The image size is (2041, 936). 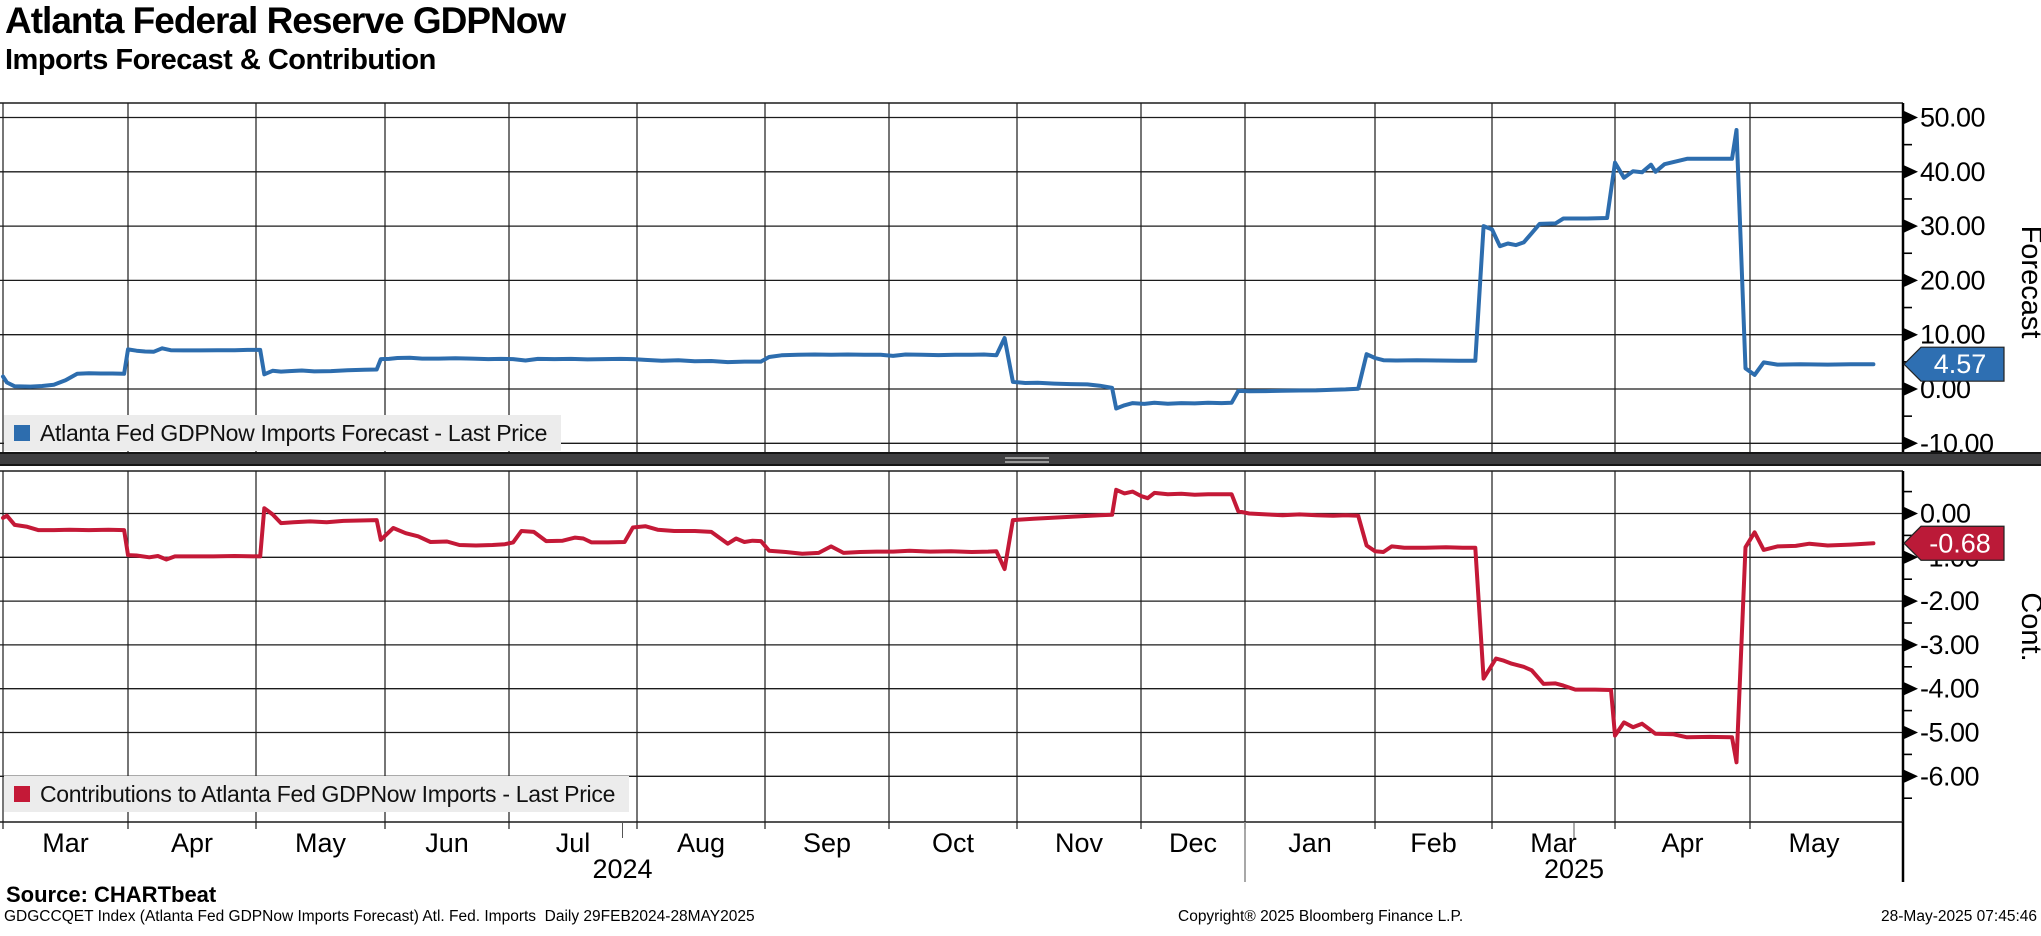 What do you see at coordinates (2028, 626) in the screenshot?
I see `contribution-axis-title: Cont.` at bounding box center [2028, 626].